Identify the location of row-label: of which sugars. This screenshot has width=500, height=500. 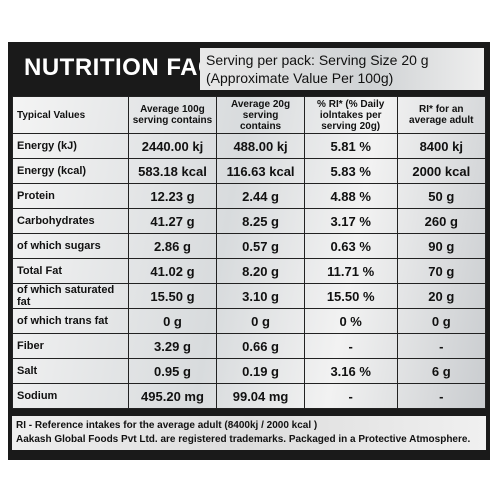
(70, 246).